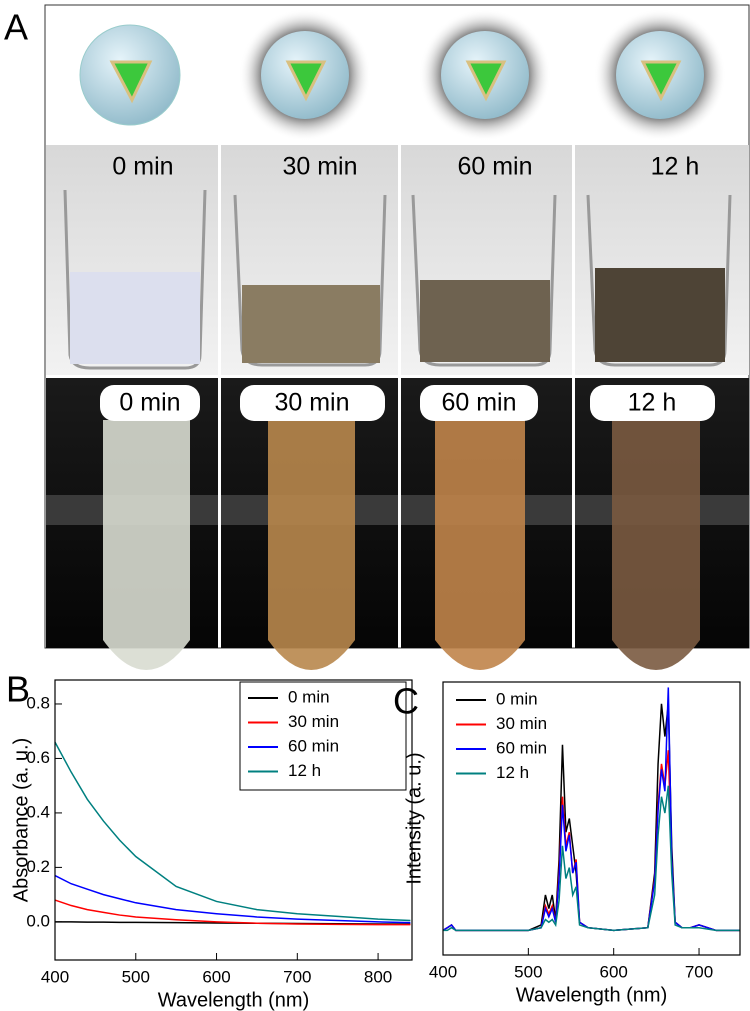  Describe the element at coordinates (38, 811) in the screenshot. I see `y-tick-label: 0.4` at that location.